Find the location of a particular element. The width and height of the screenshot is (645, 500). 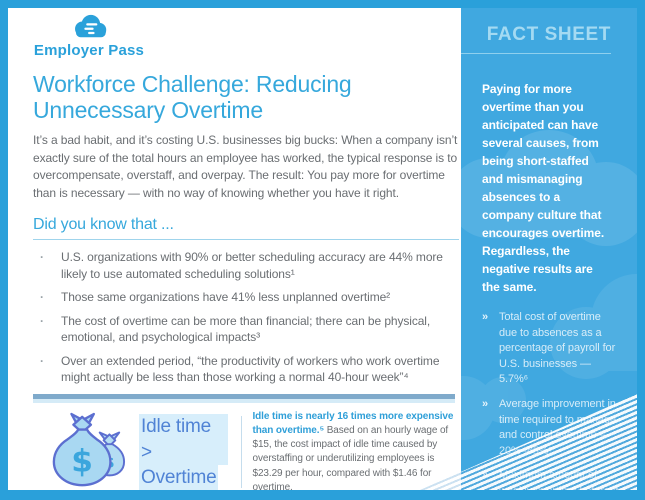

cloud-logo-icon is located at coordinates (91, 26).